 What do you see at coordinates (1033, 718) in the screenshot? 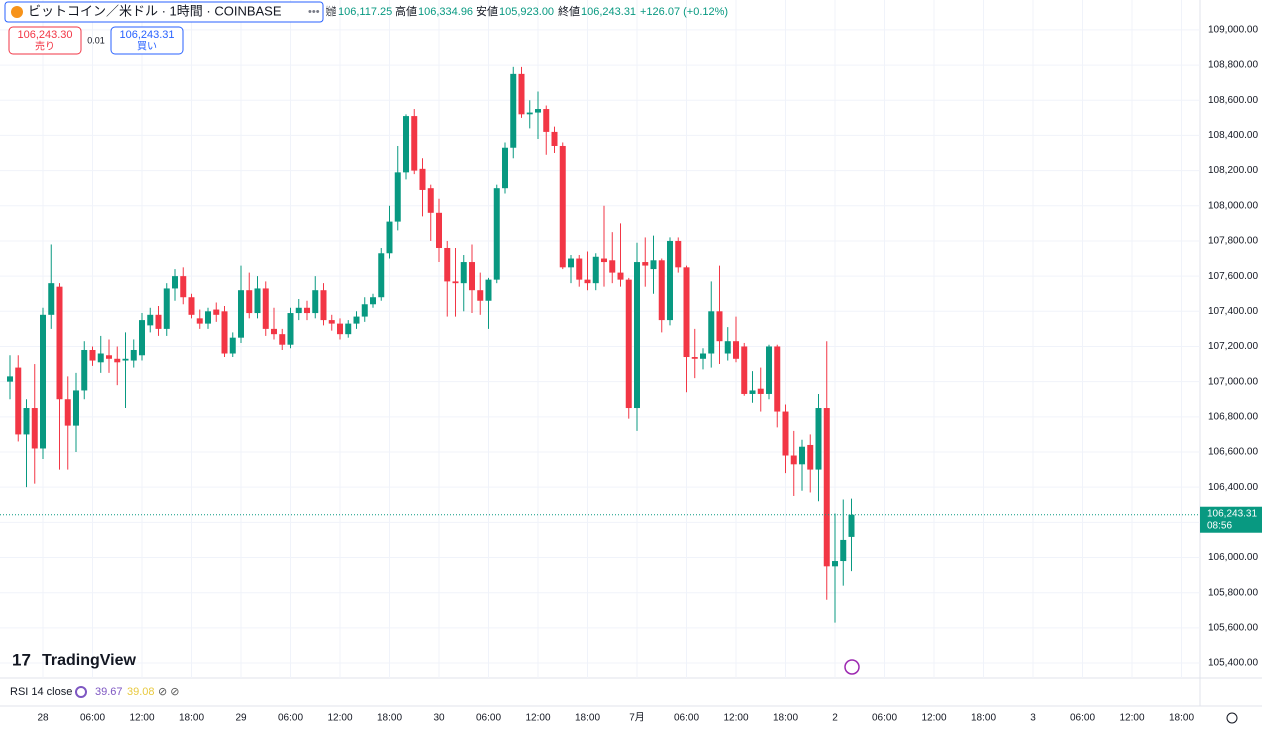
I see `x-tick-label: 3` at bounding box center [1033, 718].